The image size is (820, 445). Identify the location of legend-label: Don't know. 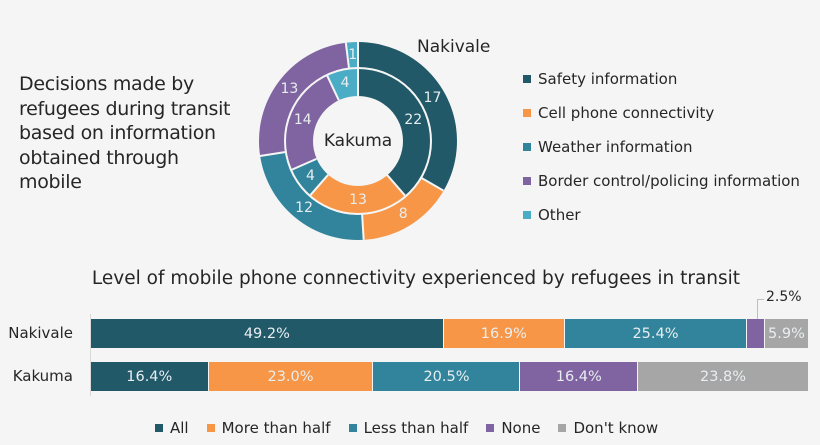
(616, 428).